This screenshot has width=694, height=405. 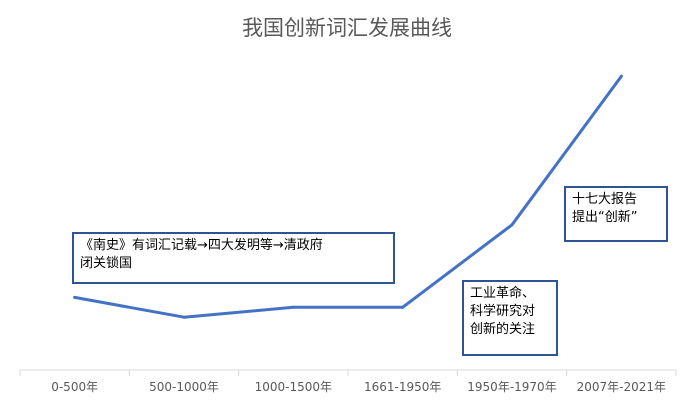 I want to click on annotation-ancient-history: 《南史》有词汇记载→四大发明等→清政府 闭关锁国, so click(x=233, y=258).